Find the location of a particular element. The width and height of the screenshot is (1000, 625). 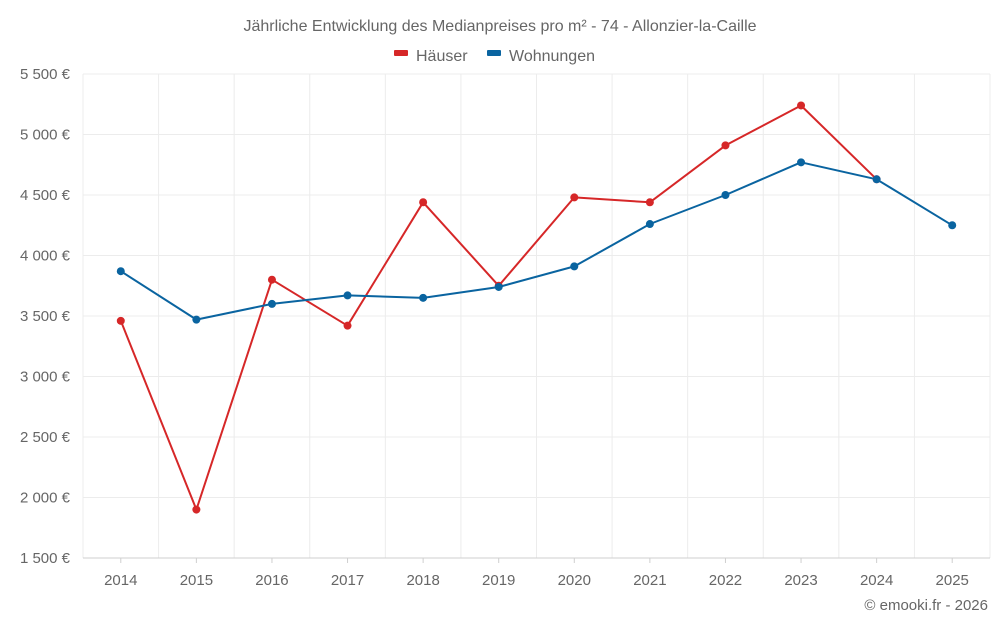

x-tick-label: 2021 is located at coordinates (649, 580).